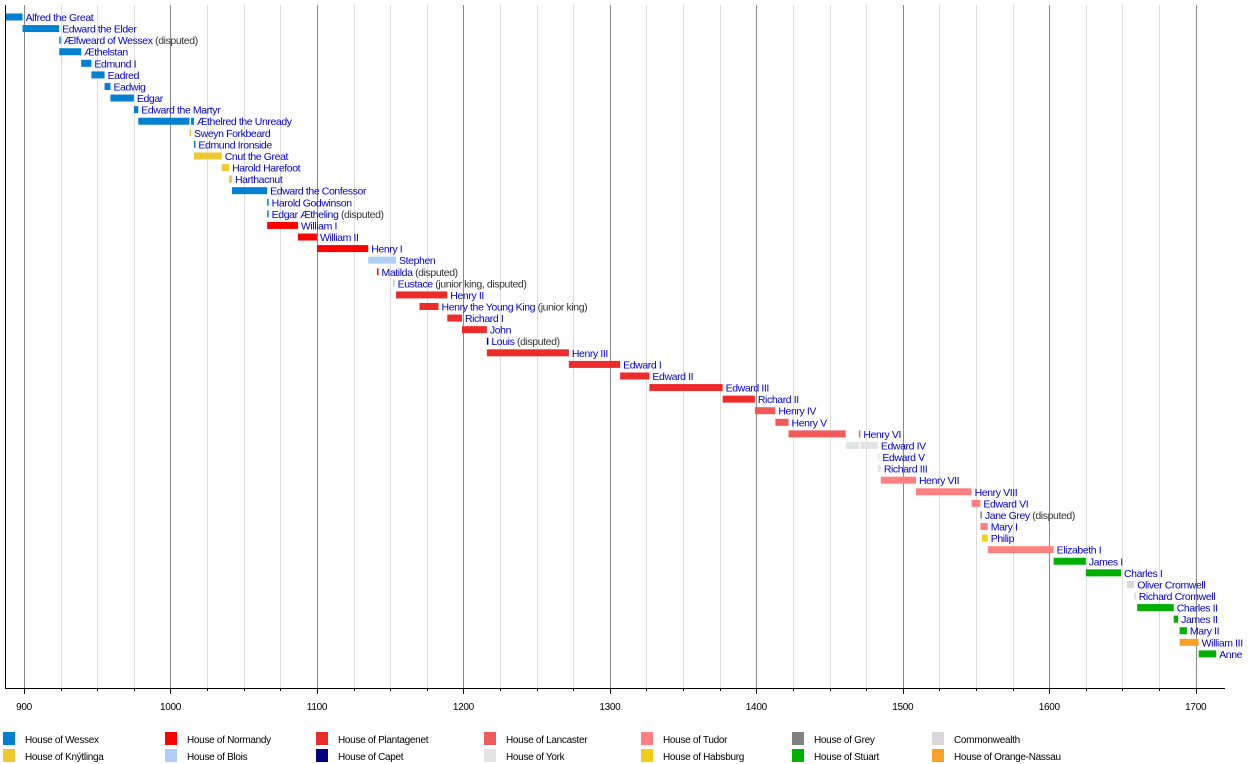 The image size is (1250, 764). I want to click on monarch-name: Harthacnut, so click(259, 180).